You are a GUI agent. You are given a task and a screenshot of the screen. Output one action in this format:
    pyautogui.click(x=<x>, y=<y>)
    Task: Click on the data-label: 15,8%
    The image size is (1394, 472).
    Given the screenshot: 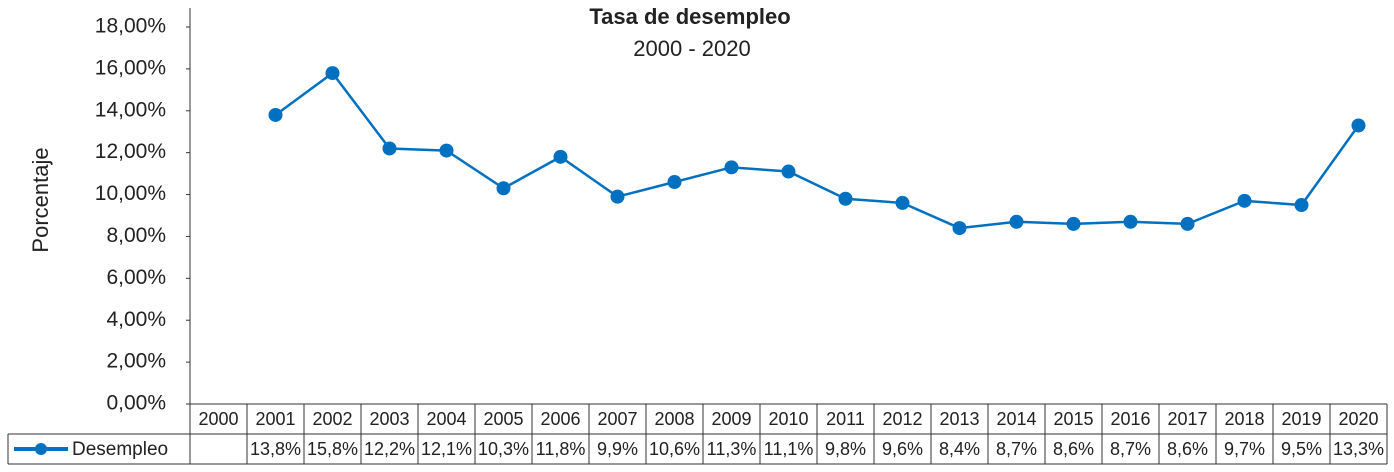 What is the action you would take?
    pyautogui.click(x=332, y=449)
    